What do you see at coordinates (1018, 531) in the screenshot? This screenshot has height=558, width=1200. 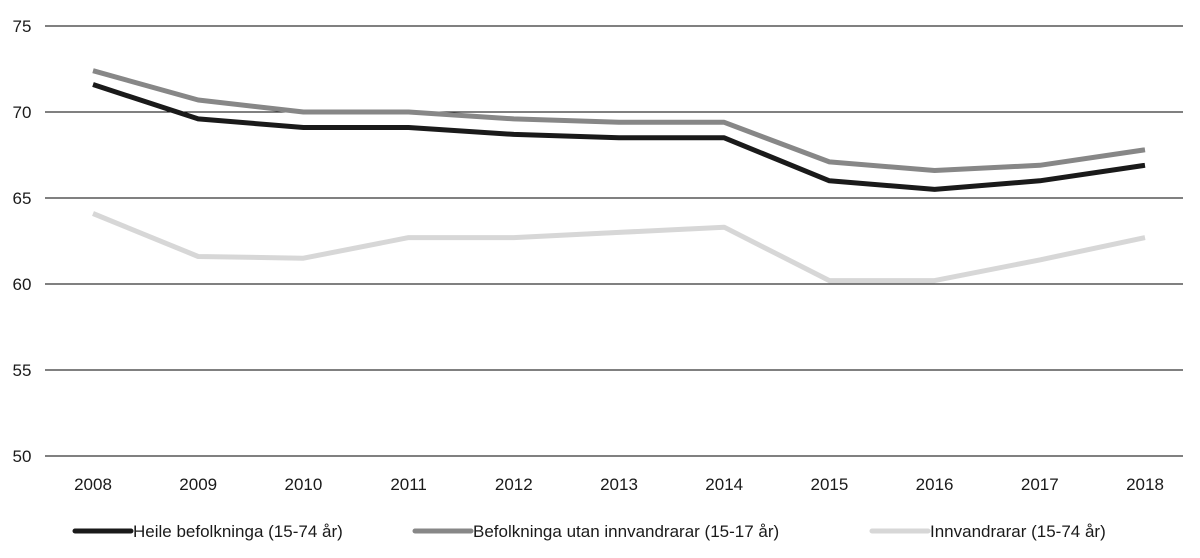 I see `legend-label: Innvandrarar (15-74 år)` at bounding box center [1018, 531].